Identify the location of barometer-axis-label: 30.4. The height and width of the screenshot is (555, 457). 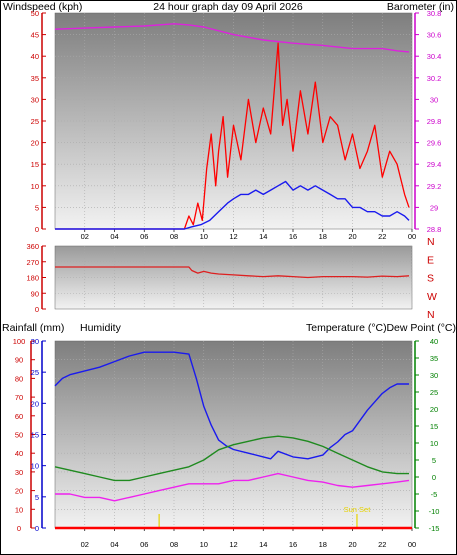
(434, 56).